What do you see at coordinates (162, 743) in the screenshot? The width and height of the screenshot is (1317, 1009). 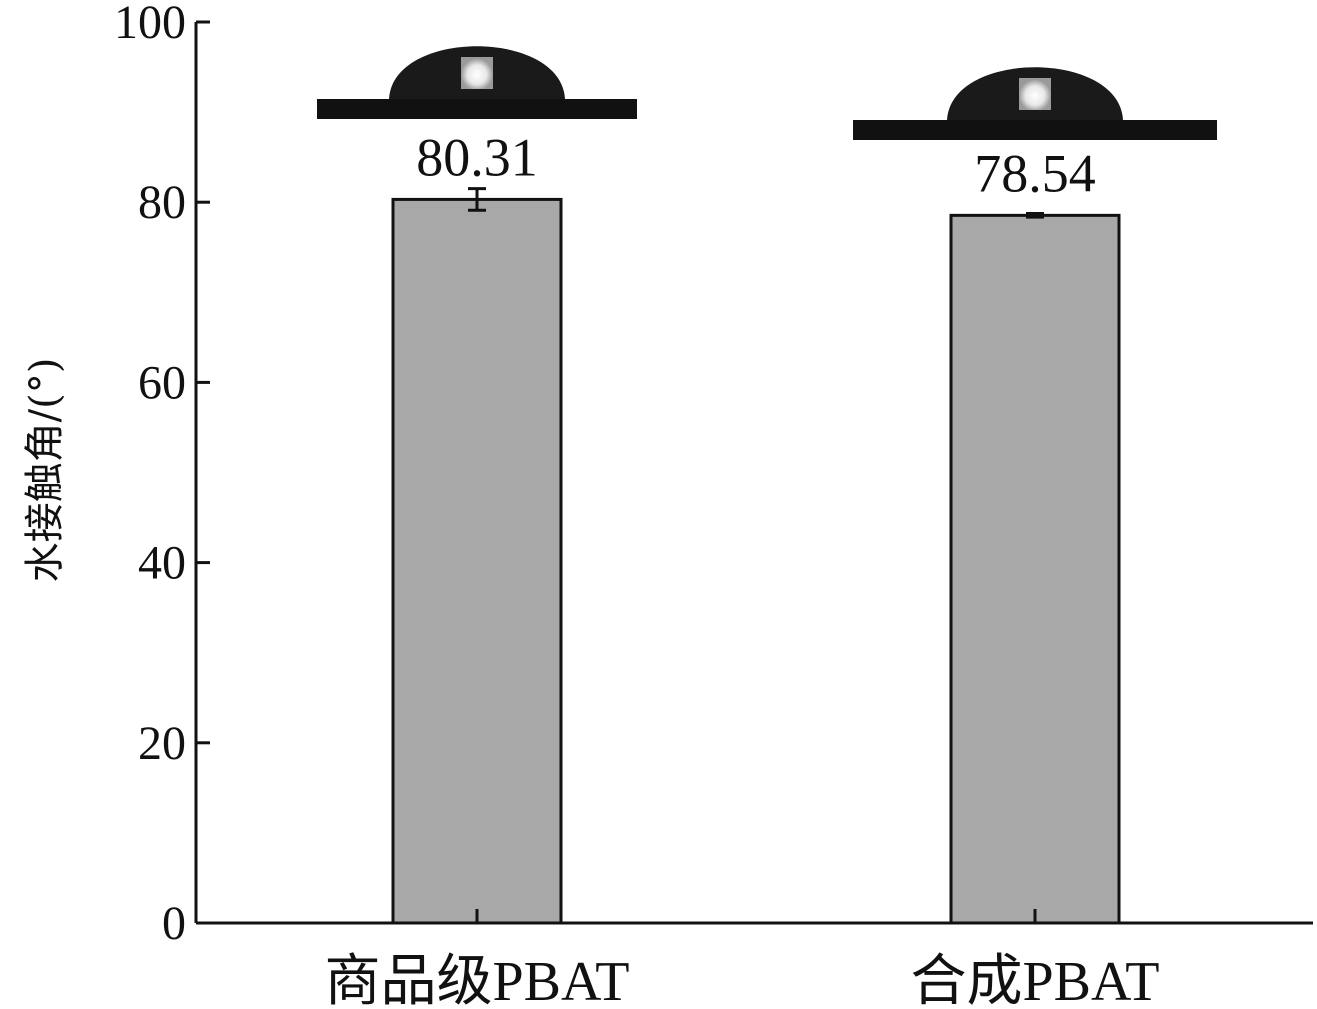 I see `y-tick-label: 20` at bounding box center [162, 743].